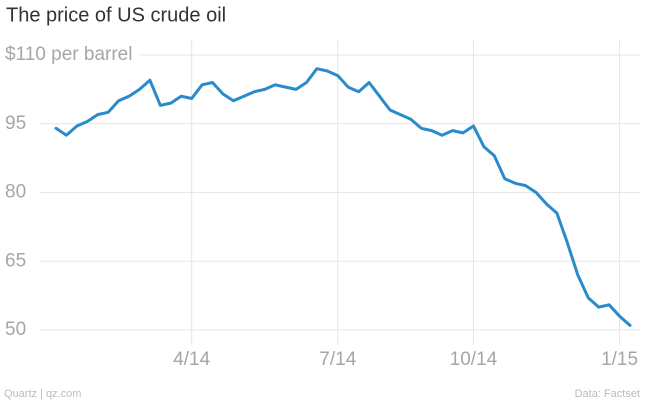  I want to click on credit: Quartz | qz.com, so click(42, 394).